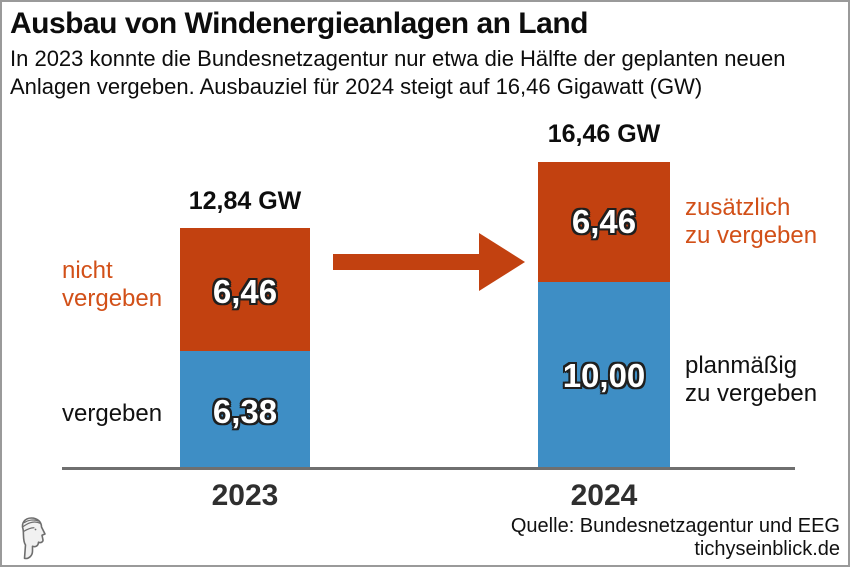  I want to click on value-label-2024-planned: 10,00, so click(604, 375).